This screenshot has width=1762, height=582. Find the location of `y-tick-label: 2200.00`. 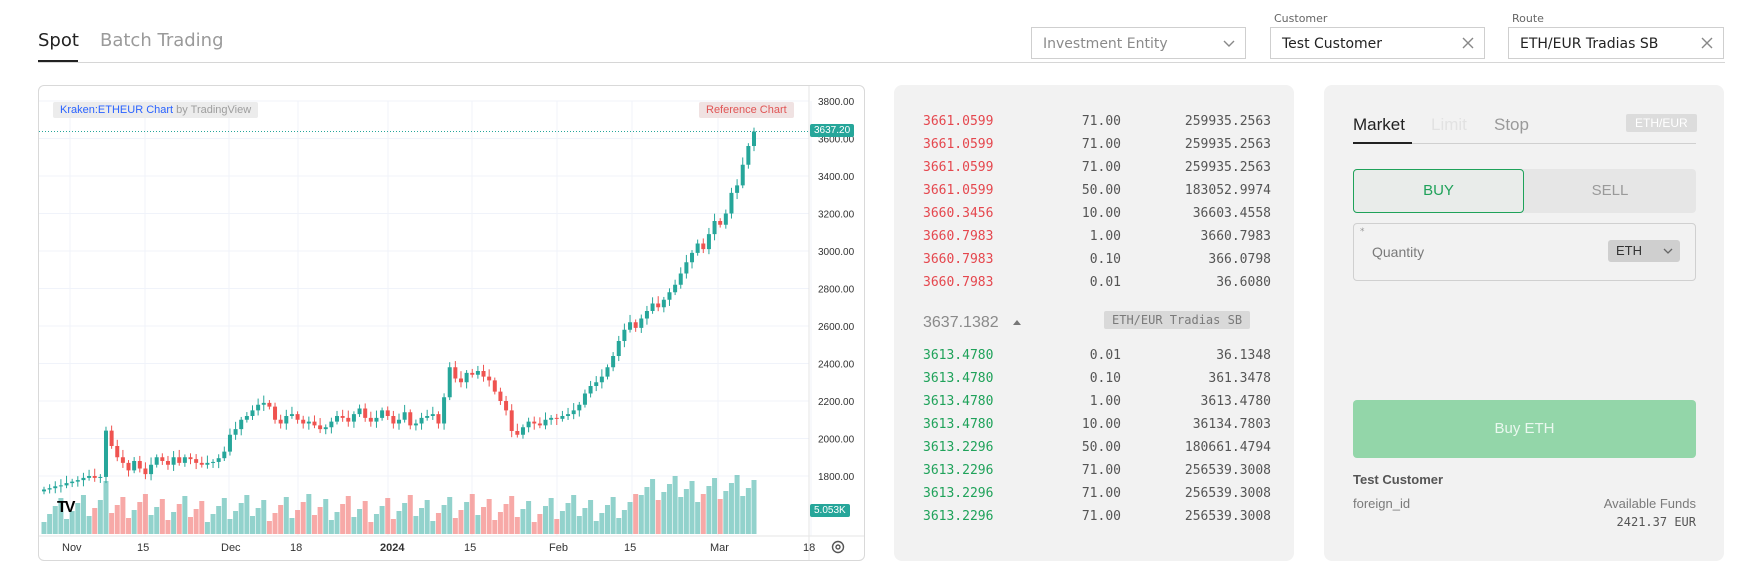

y-tick-label: 2200.00 is located at coordinates (836, 402).